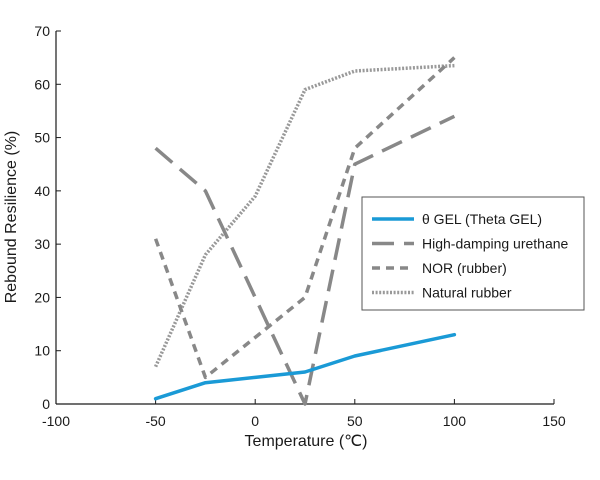  Describe the element at coordinates (42, 84) in the screenshot. I see `y-tick-label: 60` at that location.